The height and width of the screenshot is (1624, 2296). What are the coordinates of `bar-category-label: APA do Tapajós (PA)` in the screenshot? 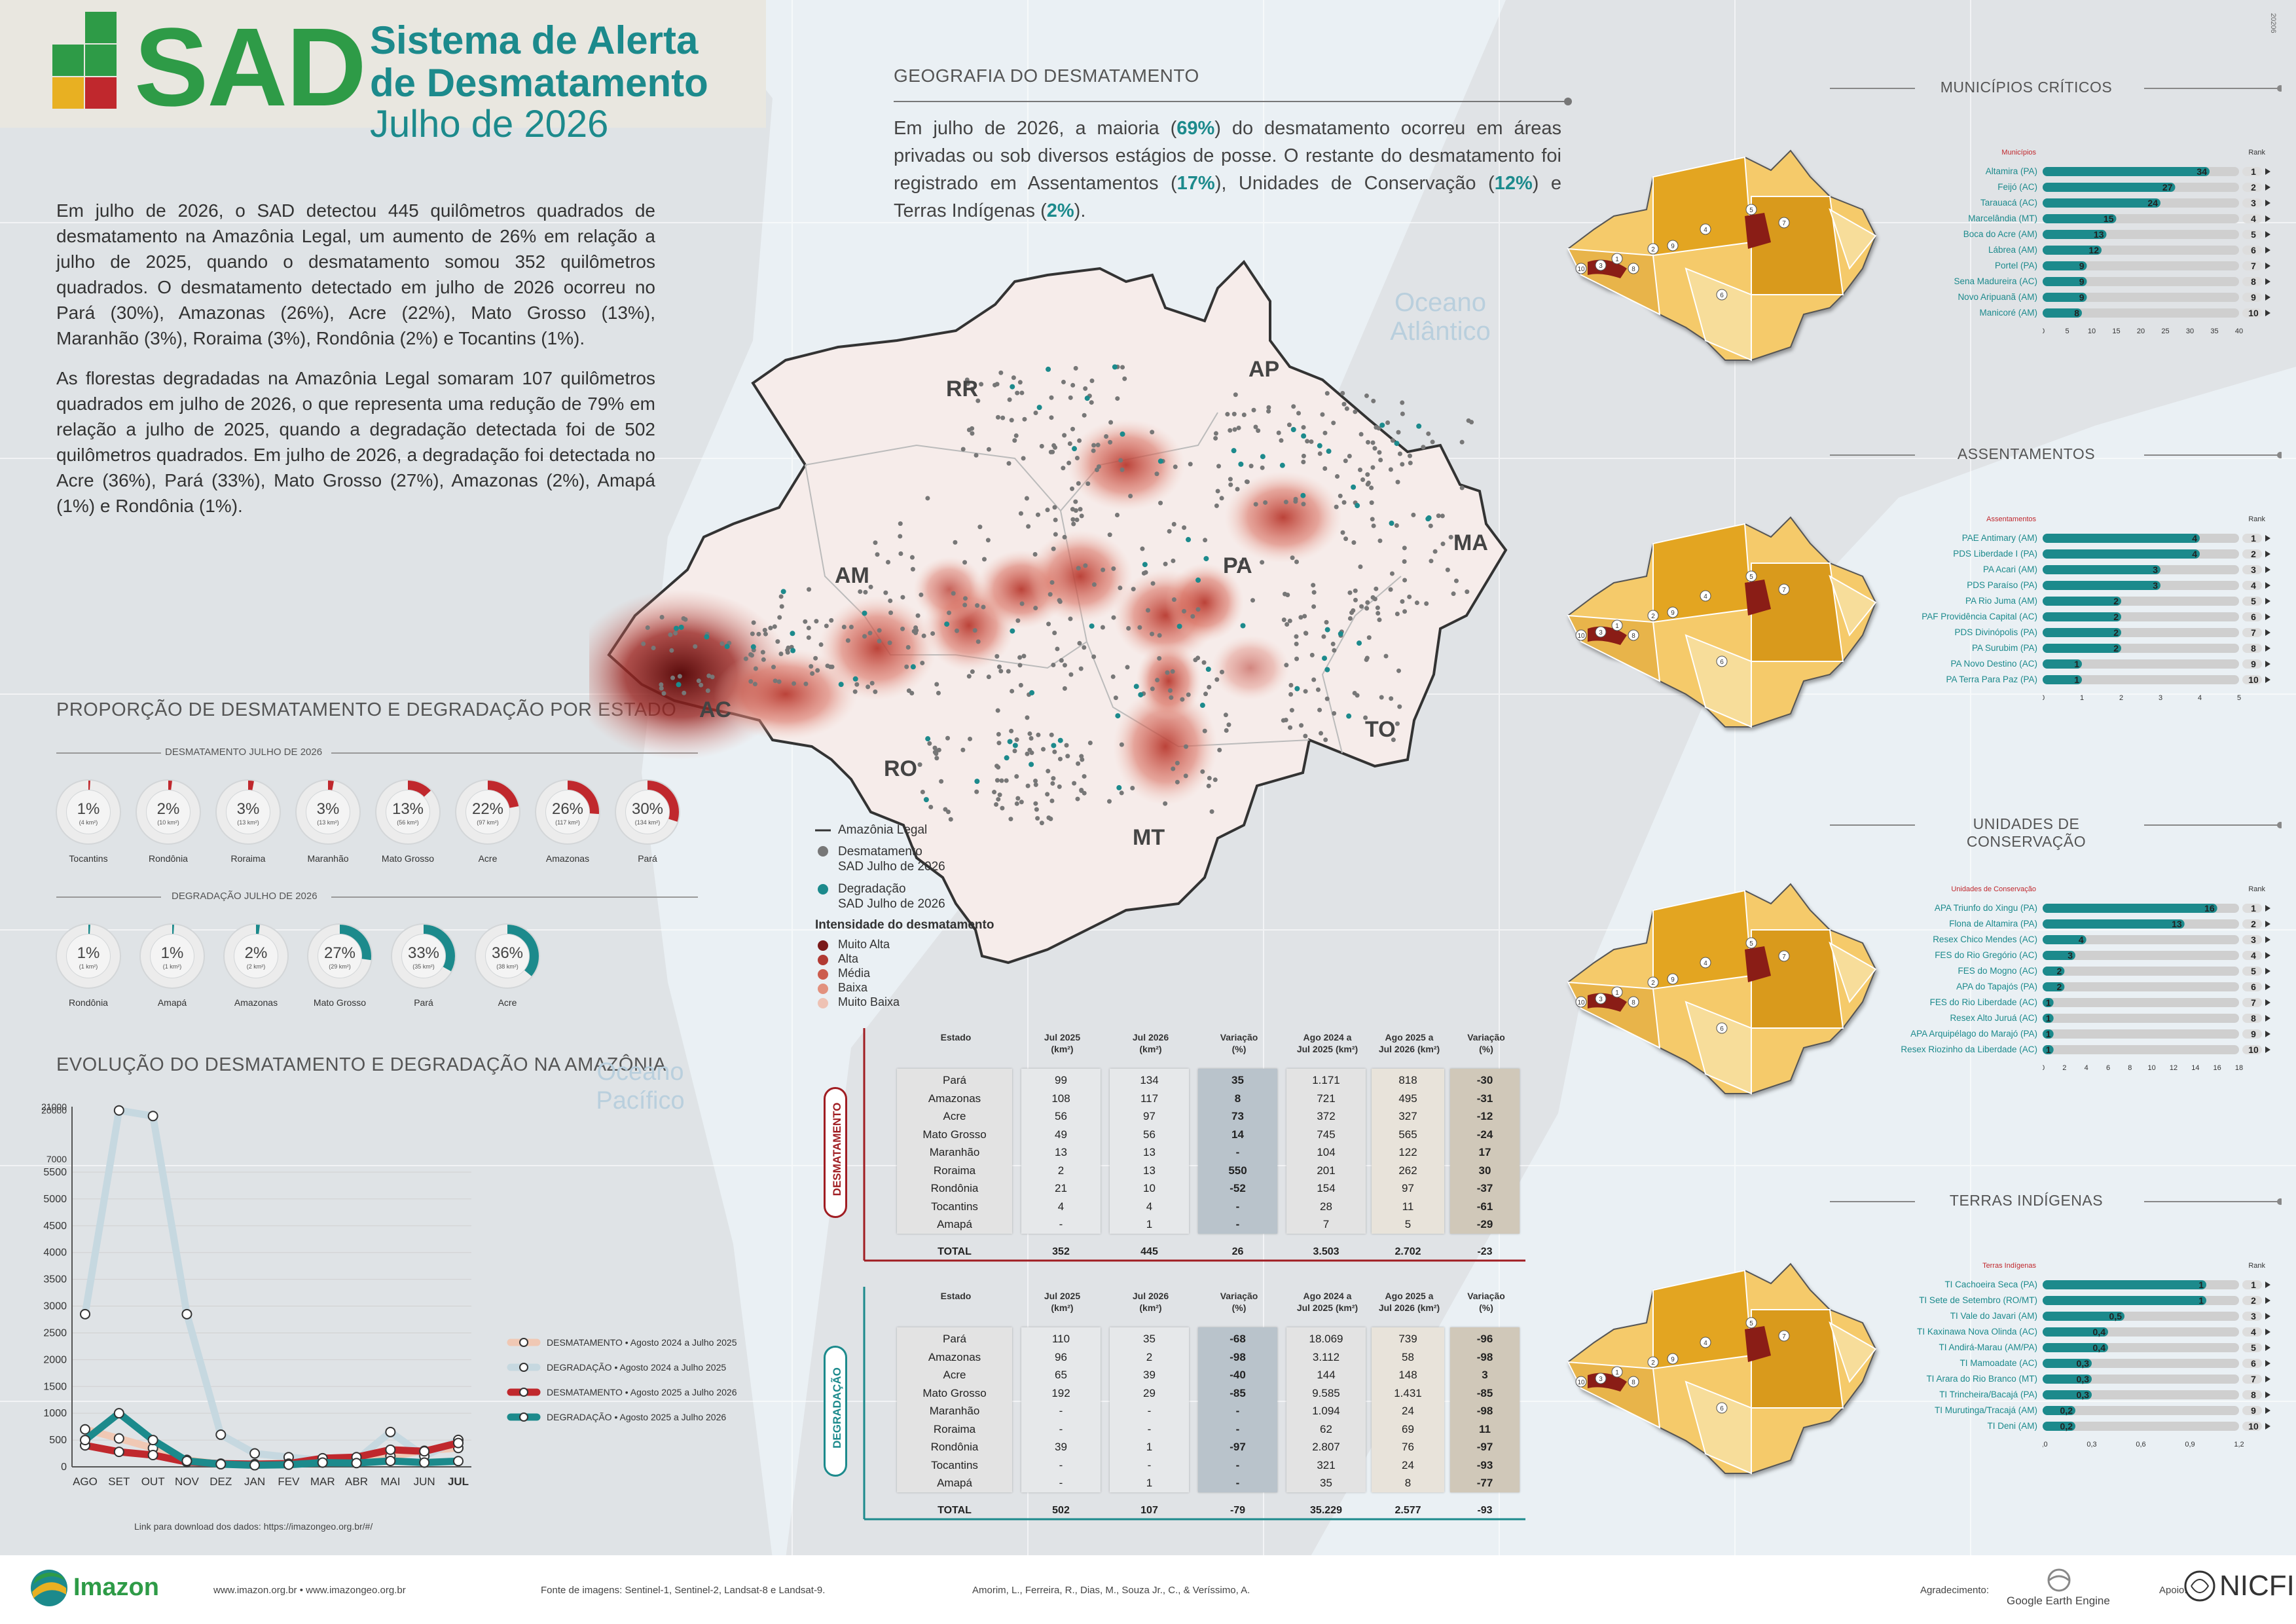 It's located at (1996, 986).